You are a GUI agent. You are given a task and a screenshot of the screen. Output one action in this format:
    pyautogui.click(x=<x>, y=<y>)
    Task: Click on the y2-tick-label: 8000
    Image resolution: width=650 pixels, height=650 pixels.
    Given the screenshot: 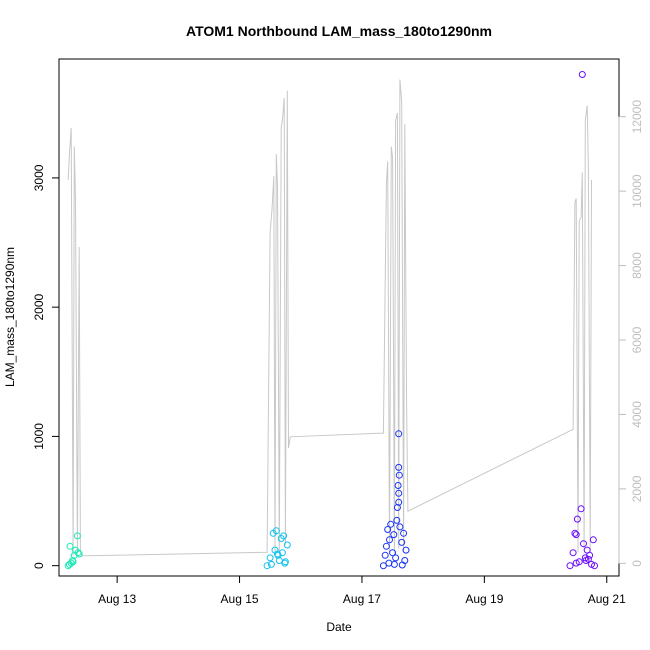 What is the action you would take?
    pyautogui.click(x=637, y=265)
    